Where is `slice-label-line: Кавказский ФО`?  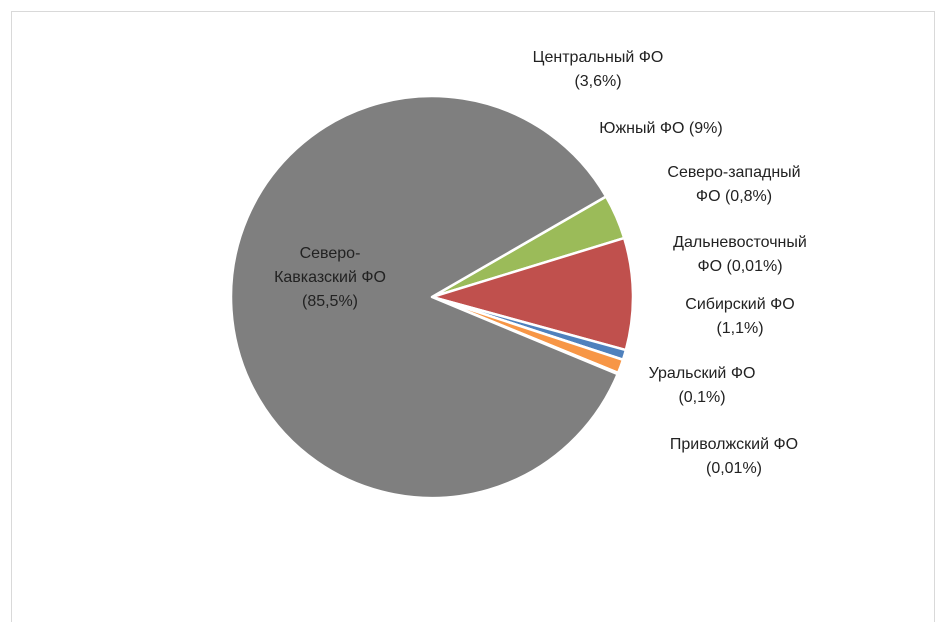 slice-label-line: Кавказский ФО is located at coordinates (330, 277).